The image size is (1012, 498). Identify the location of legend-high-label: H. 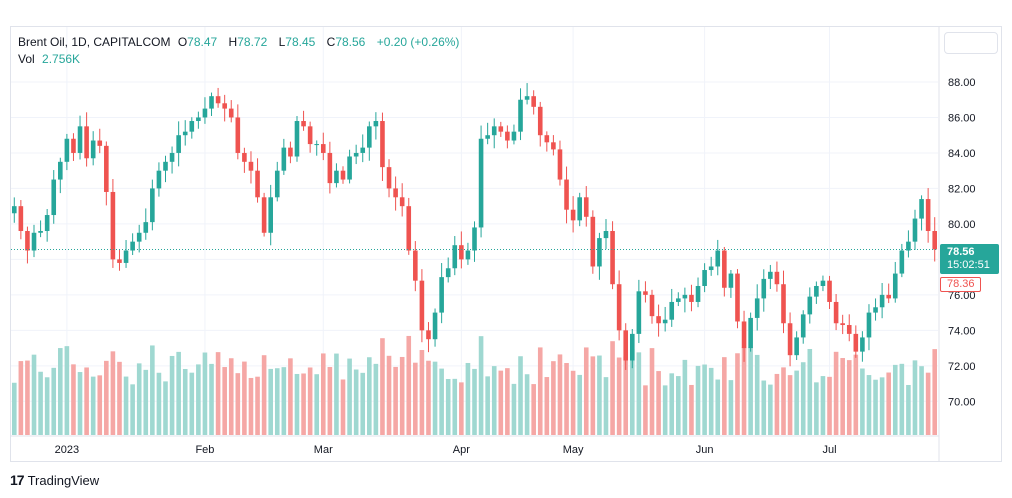
(233, 42).